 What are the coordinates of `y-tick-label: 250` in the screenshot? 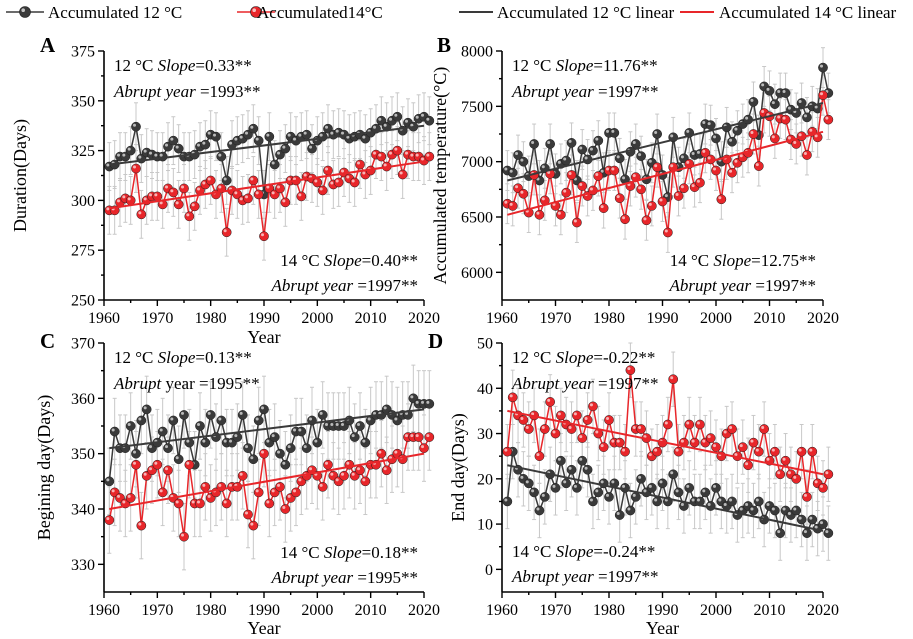 It's located at (83, 301).